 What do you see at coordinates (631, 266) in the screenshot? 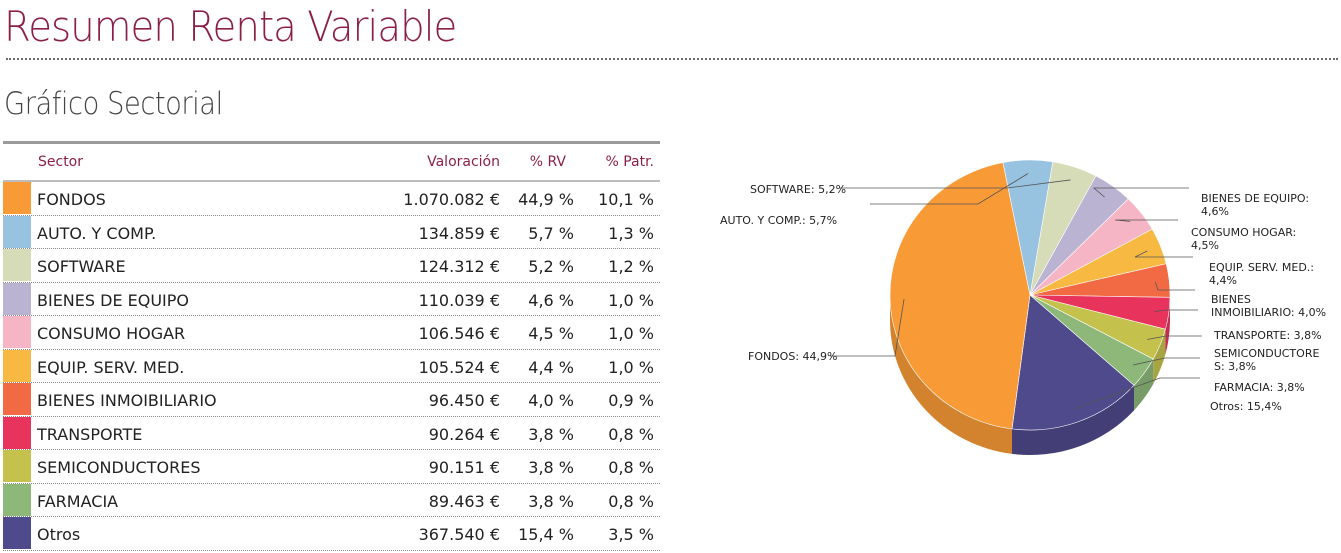
I see `cell-patr: 1,2 %` at bounding box center [631, 266].